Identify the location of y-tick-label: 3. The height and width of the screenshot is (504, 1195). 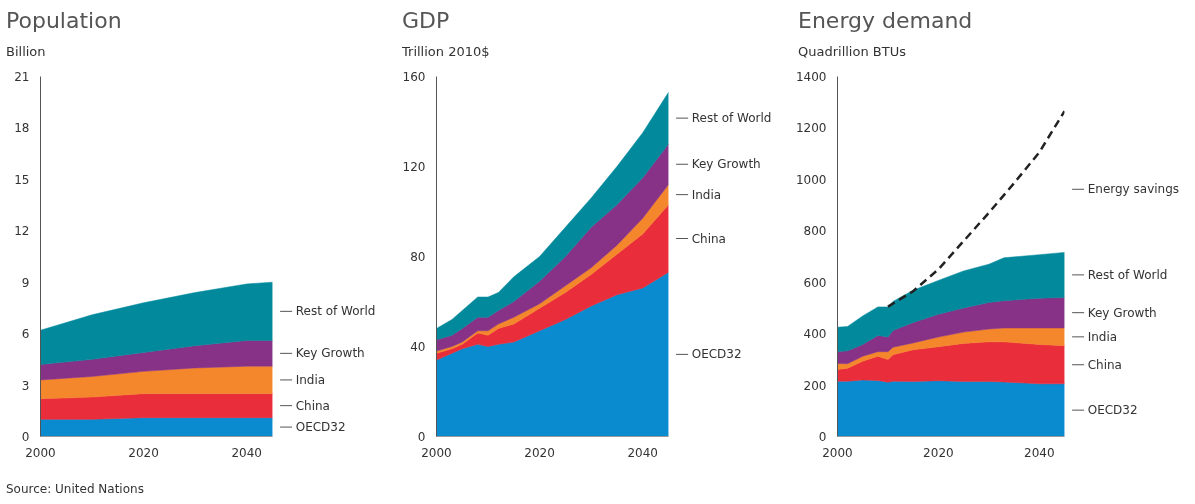
(25, 385).